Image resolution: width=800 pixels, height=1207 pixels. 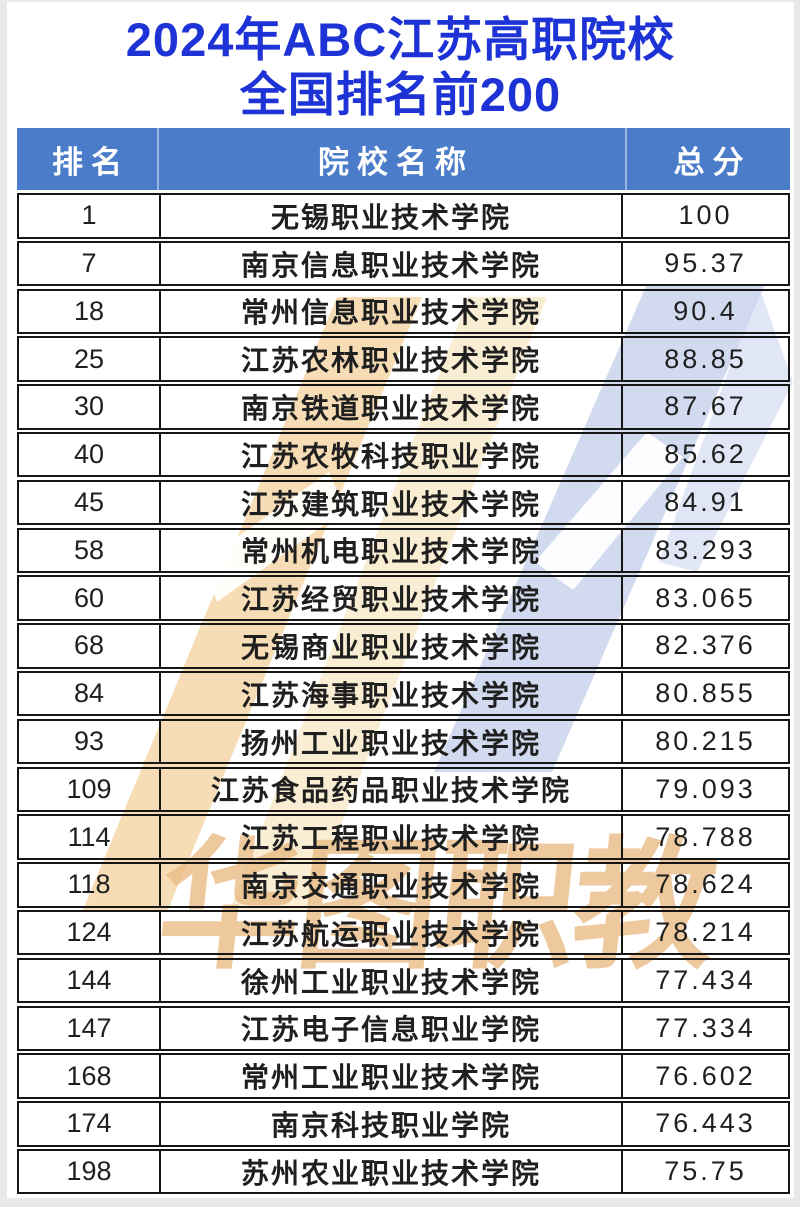 What do you see at coordinates (705, 980) in the screenshot?
I see `score-cell: 77.434` at bounding box center [705, 980].